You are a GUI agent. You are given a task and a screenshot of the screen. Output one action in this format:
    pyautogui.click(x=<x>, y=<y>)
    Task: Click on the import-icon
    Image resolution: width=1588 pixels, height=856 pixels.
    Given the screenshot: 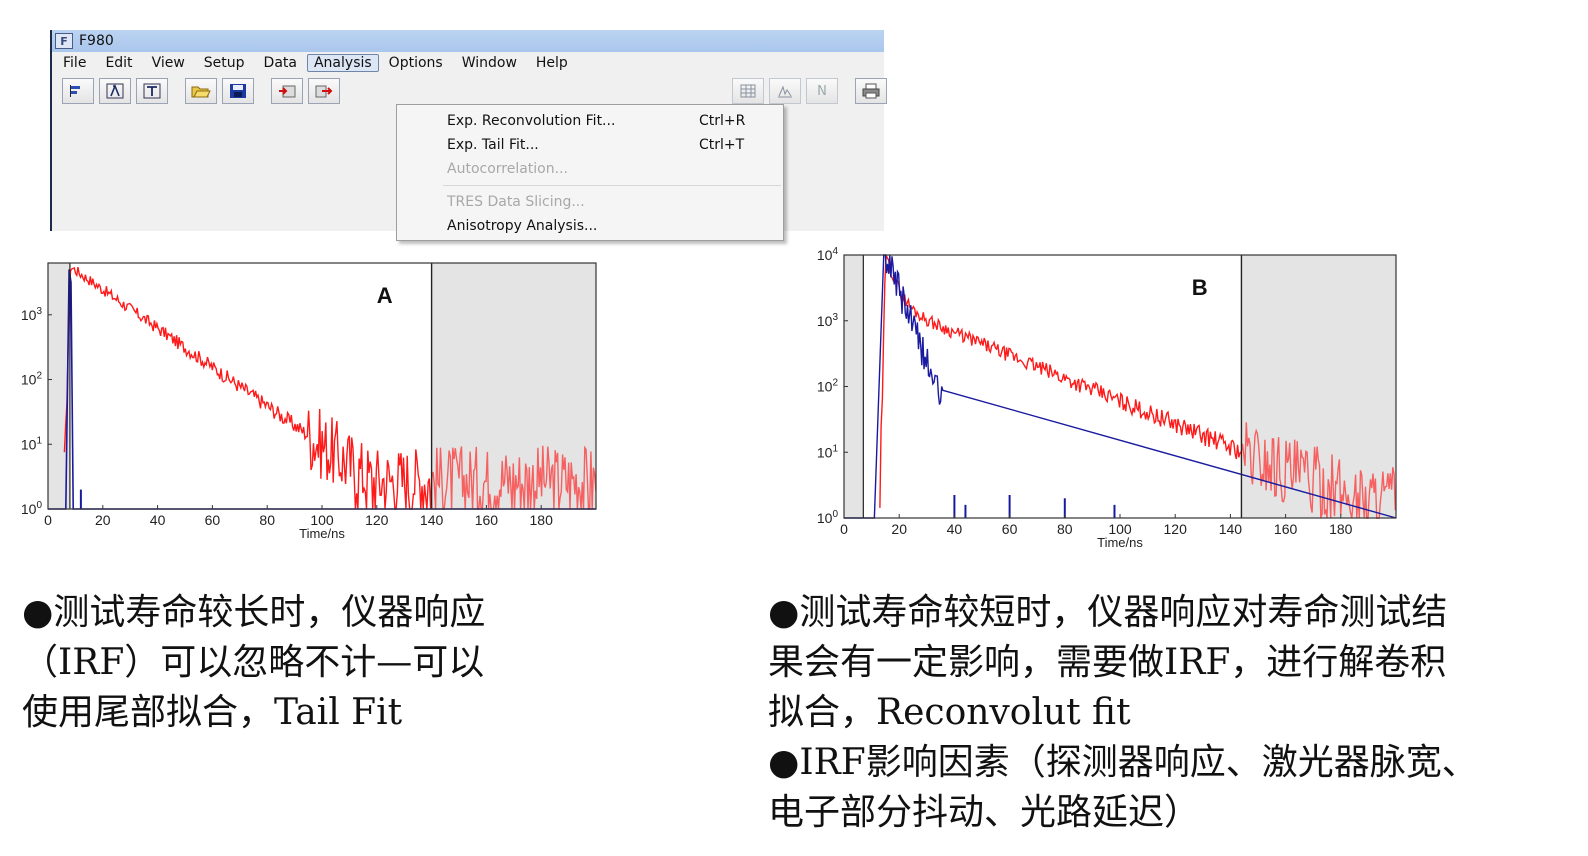 What is the action you would take?
    pyautogui.click(x=287, y=91)
    